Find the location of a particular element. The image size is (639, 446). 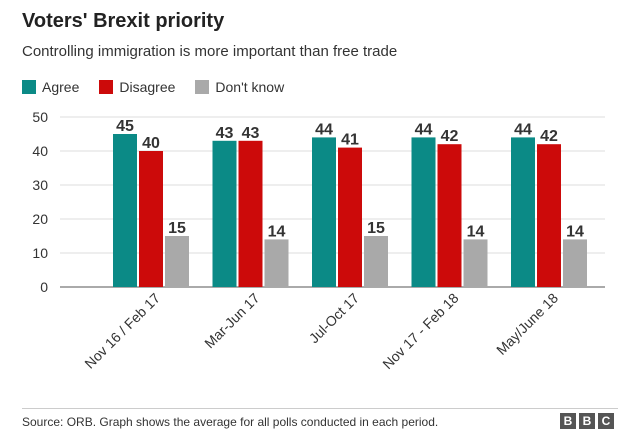

x-tick-label: Nov 16 / Feb 17 is located at coordinates (122, 331).